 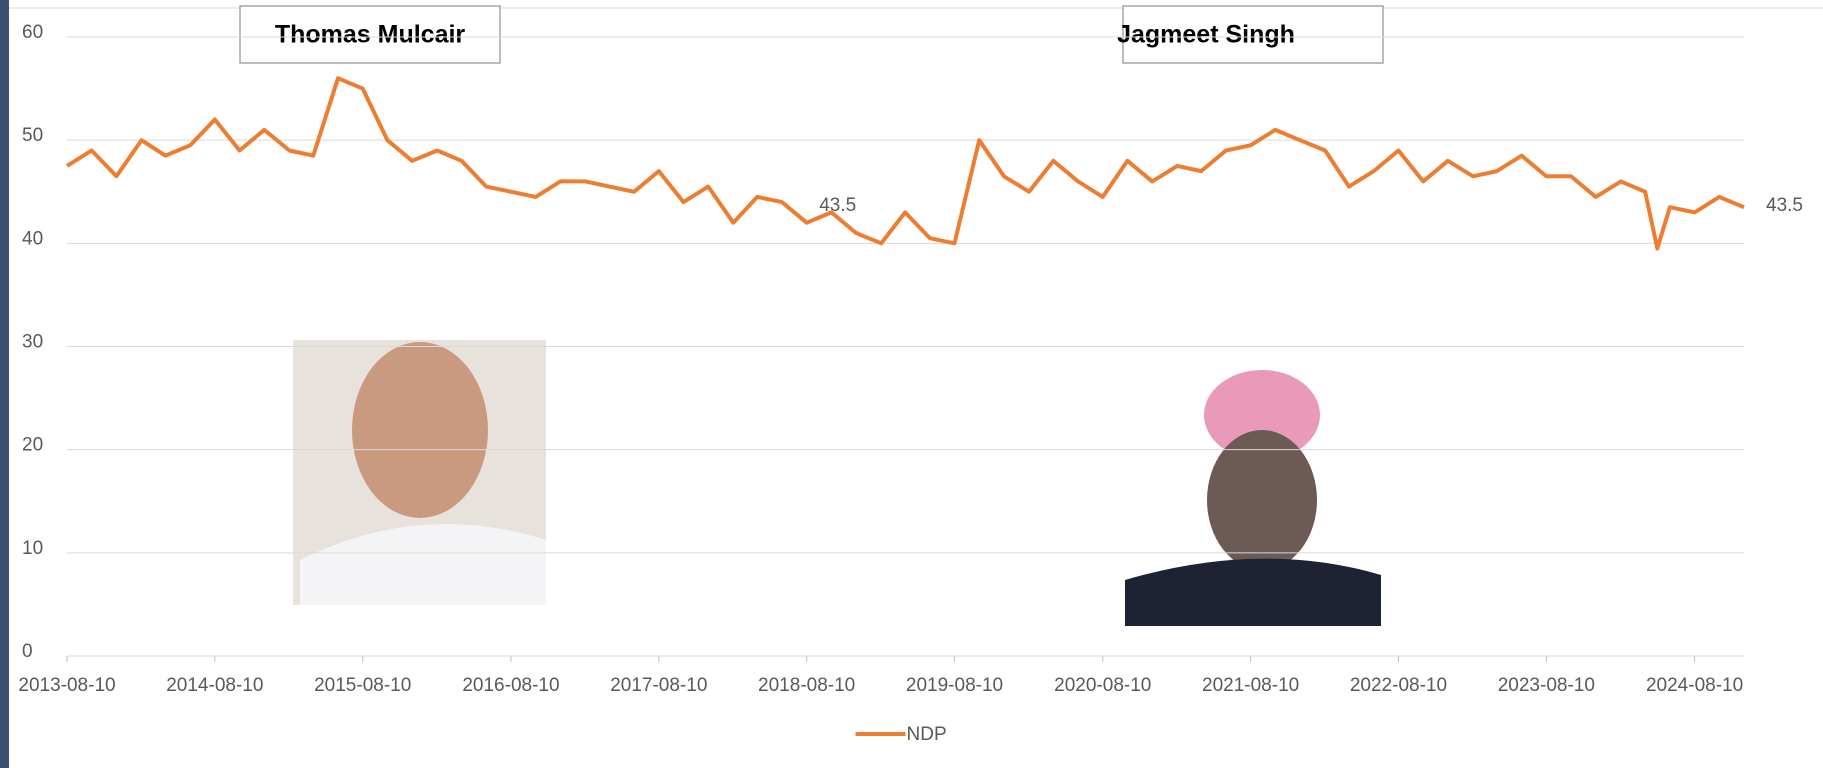 I want to click on y-tick-label: 0, so click(x=27, y=651).